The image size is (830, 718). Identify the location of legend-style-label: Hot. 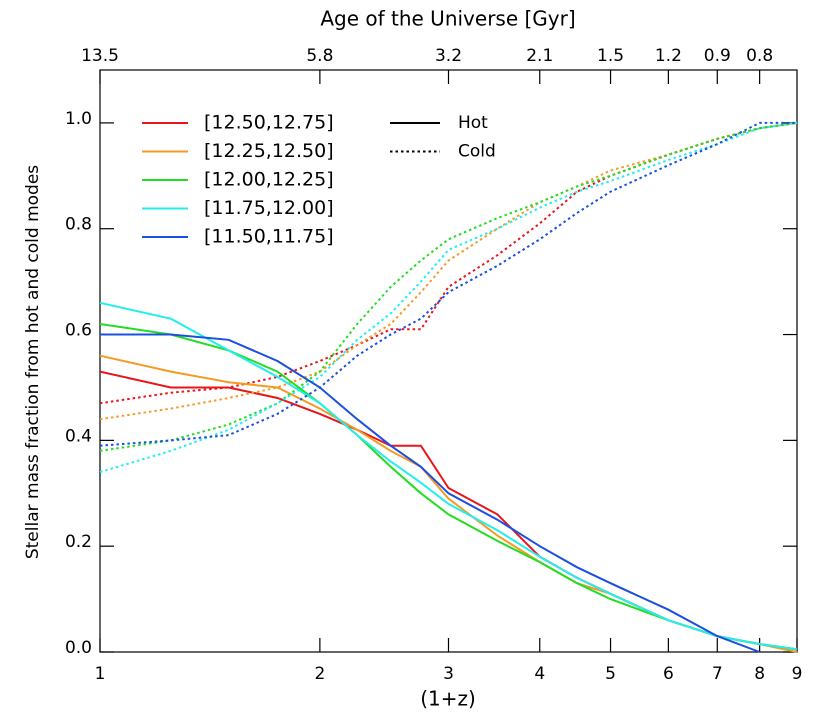
(473, 123).